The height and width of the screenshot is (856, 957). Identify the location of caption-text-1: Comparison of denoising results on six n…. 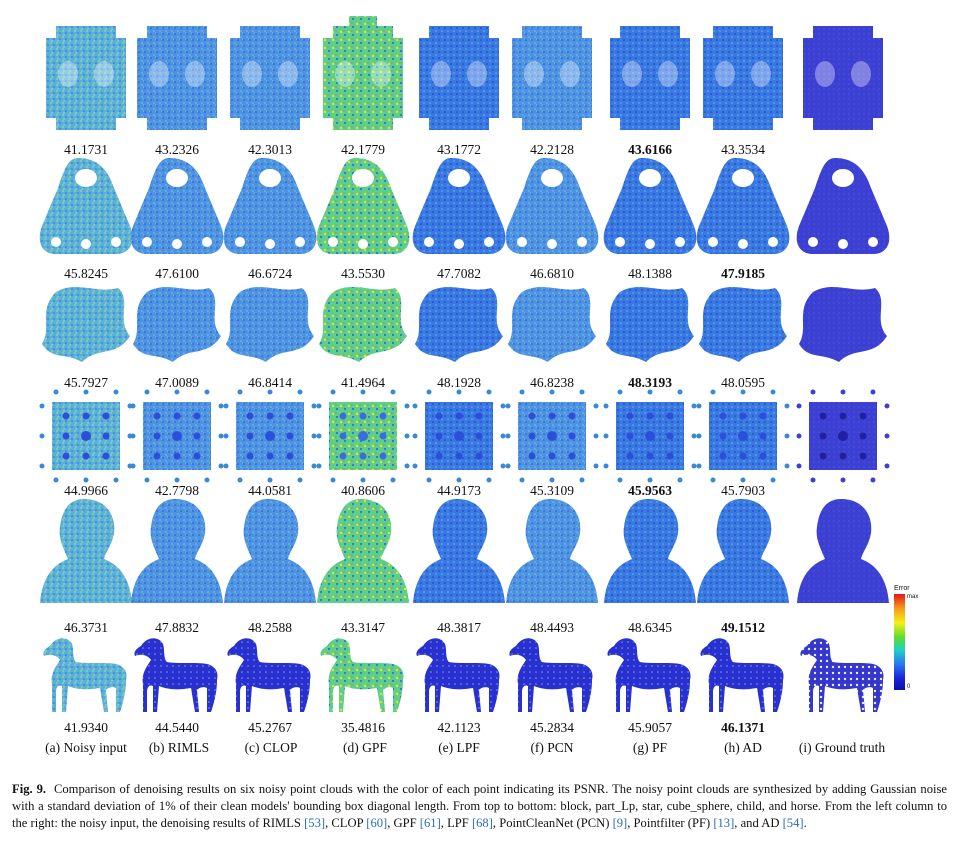
(480, 806).